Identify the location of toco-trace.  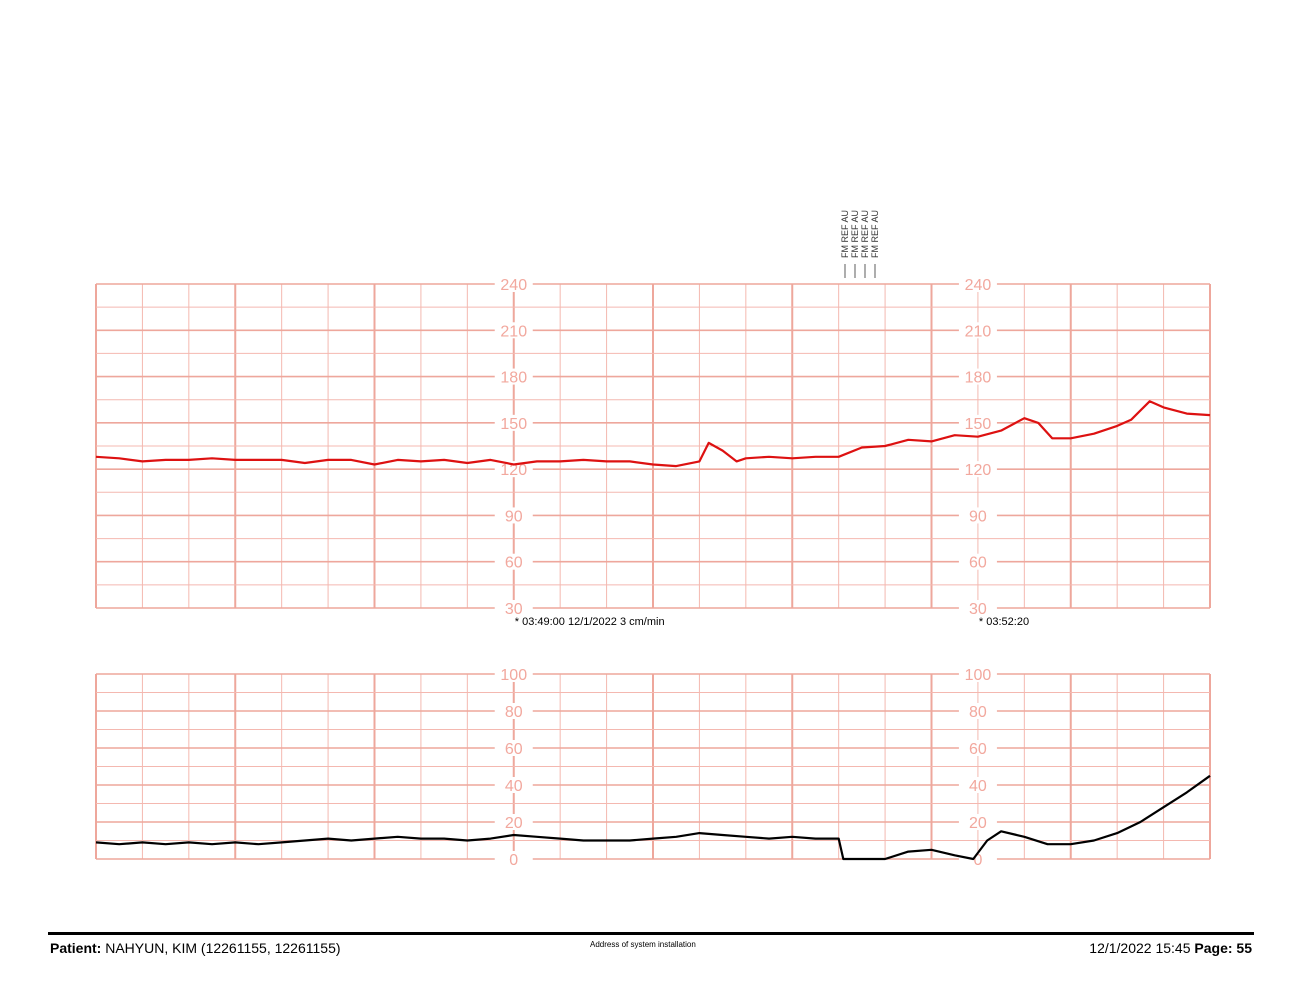
(653, 817).